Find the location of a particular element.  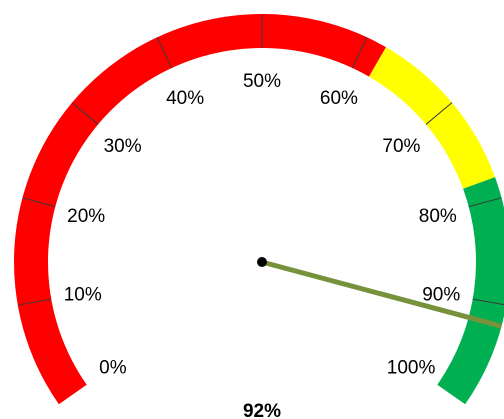

gauge-needle-group is located at coordinates (380, 293).